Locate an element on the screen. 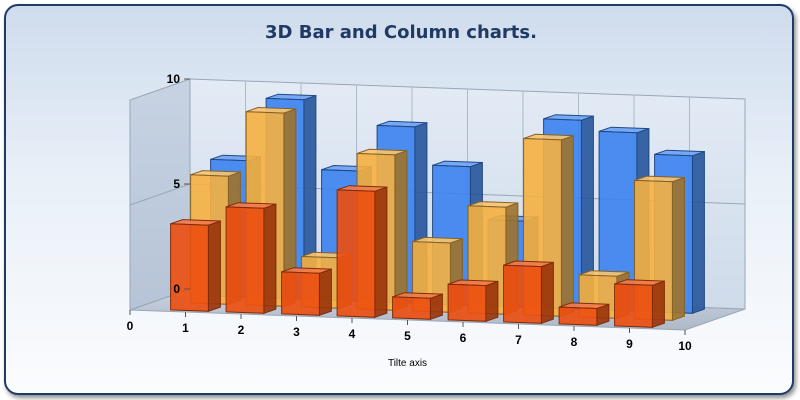 This screenshot has width=800, height=400. x-tick-label: 1 is located at coordinates (185, 328).